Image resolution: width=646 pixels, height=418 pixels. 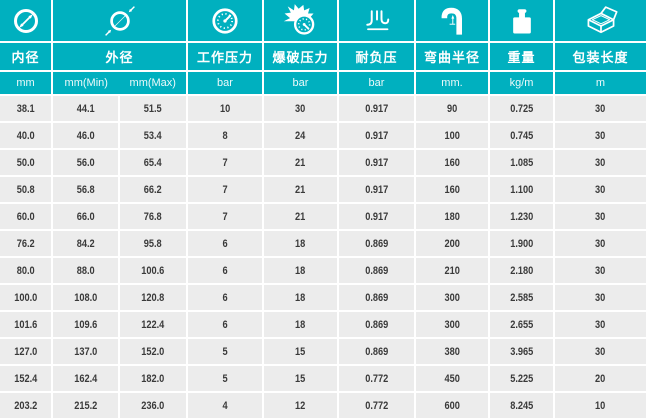 I want to click on burst-pressure-icon, so click(x=298, y=19).